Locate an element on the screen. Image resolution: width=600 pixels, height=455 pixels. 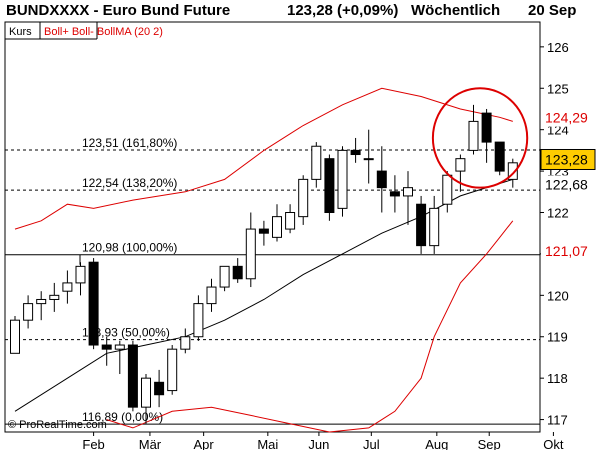
x-tick-label: Mär is located at coordinates (150, 443).